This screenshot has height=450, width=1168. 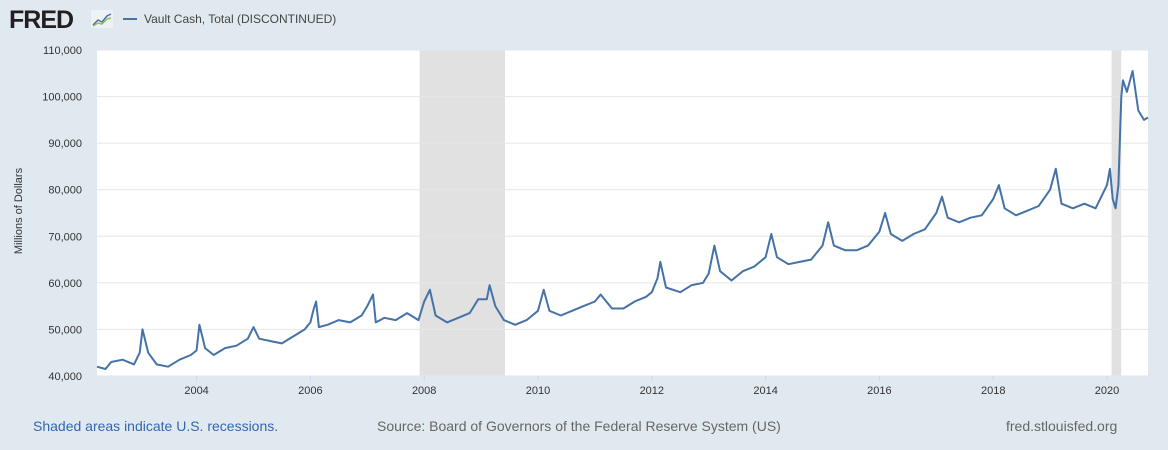 What do you see at coordinates (240, 19) in the screenshot?
I see `legend-label: Vault Cash, Total (DISCONTINUED)` at bounding box center [240, 19].